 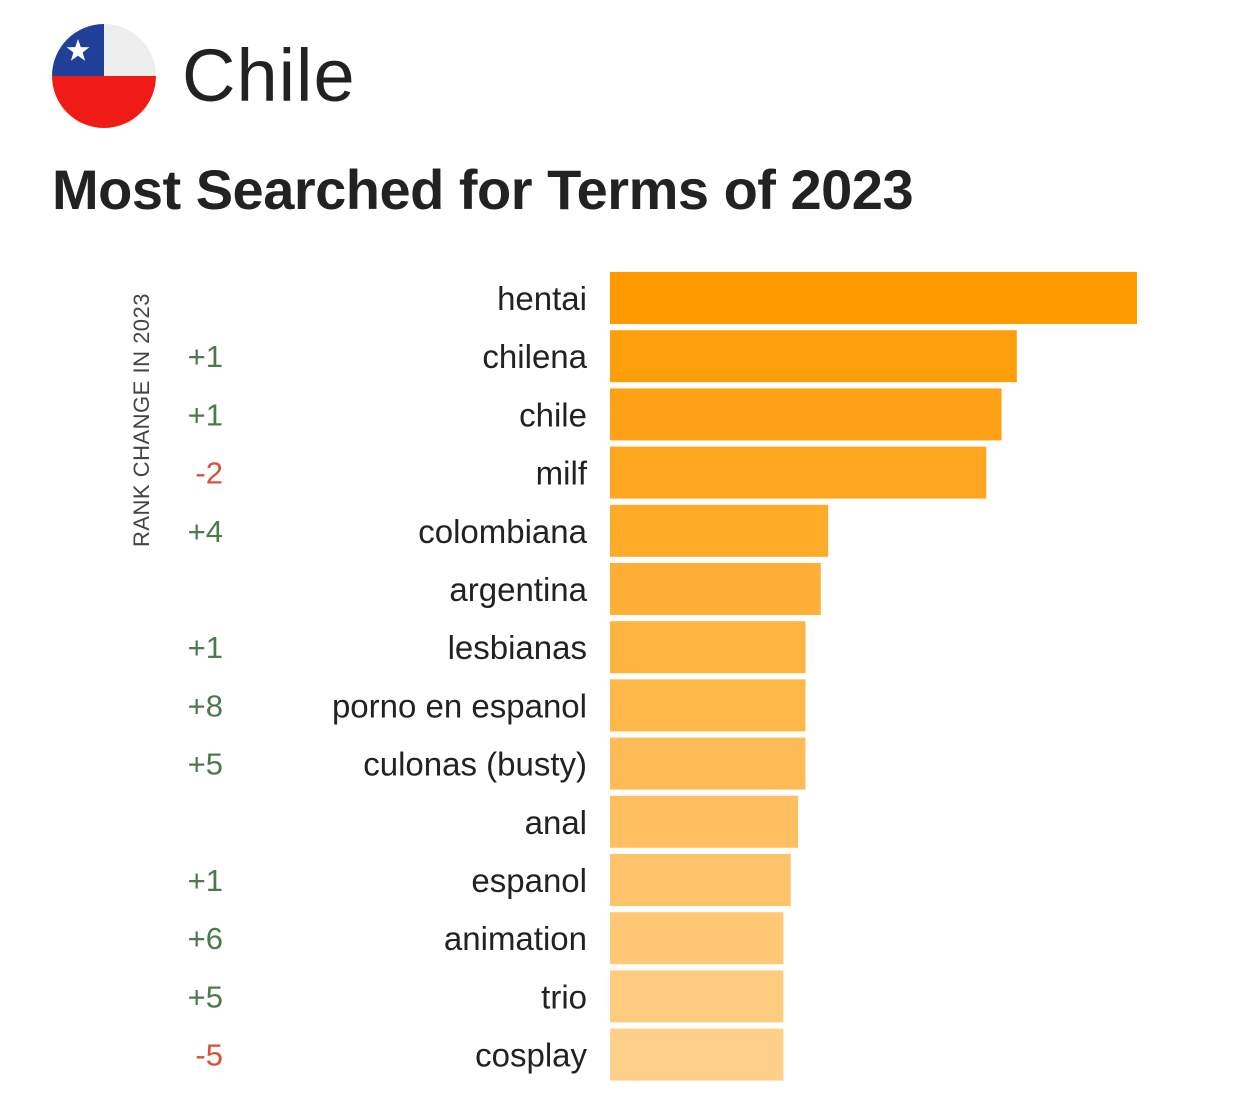 What do you see at coordinates (205, 880) in the screenshot?
I see `rank-change-10: +1` at bounding box center [205, 880].